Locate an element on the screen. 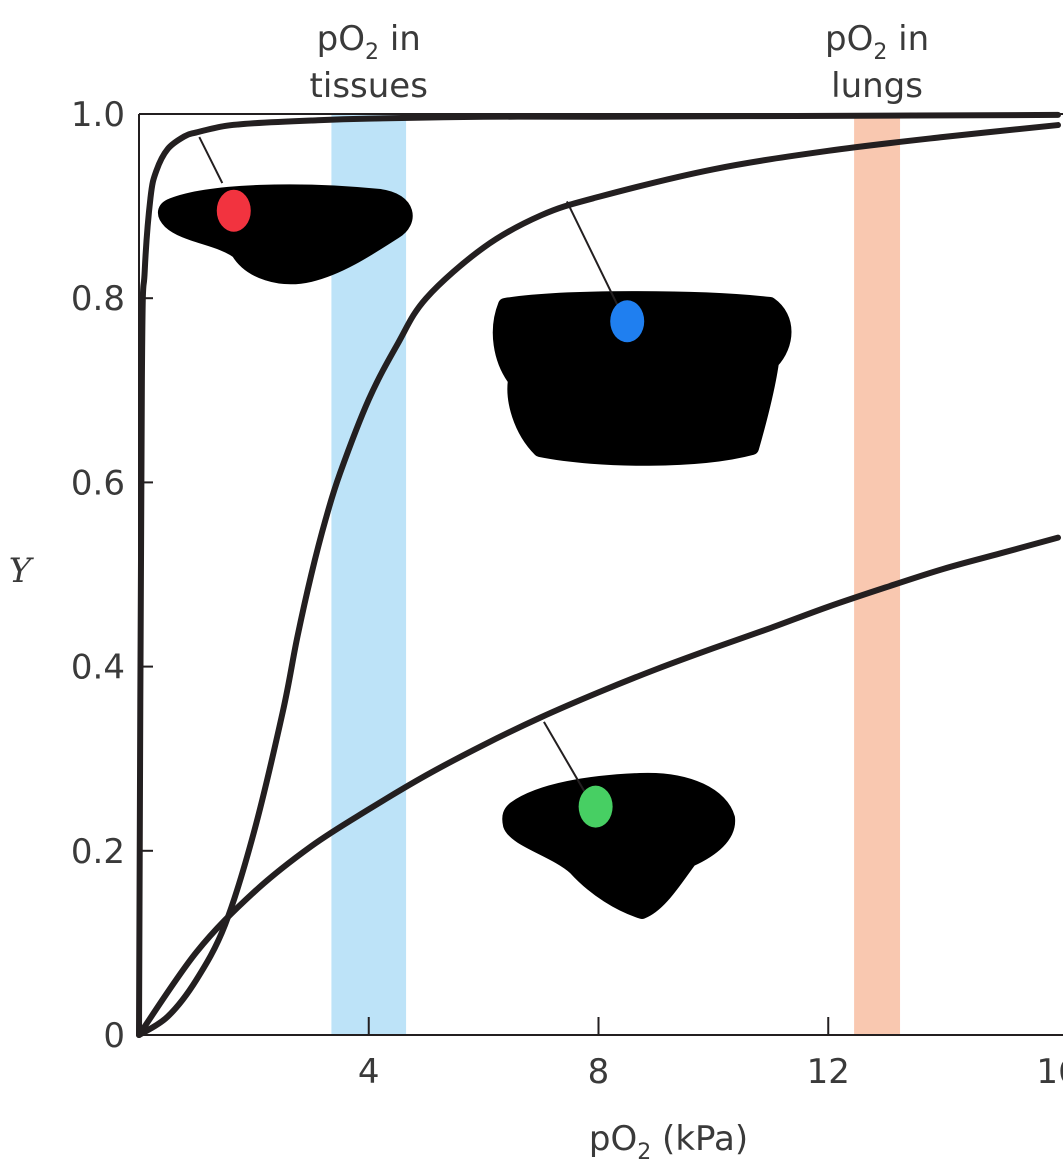 The height and width of the screenshot is (1170, 1063). x-tick-label-2: 12 is located at coordinates (828, 1072).